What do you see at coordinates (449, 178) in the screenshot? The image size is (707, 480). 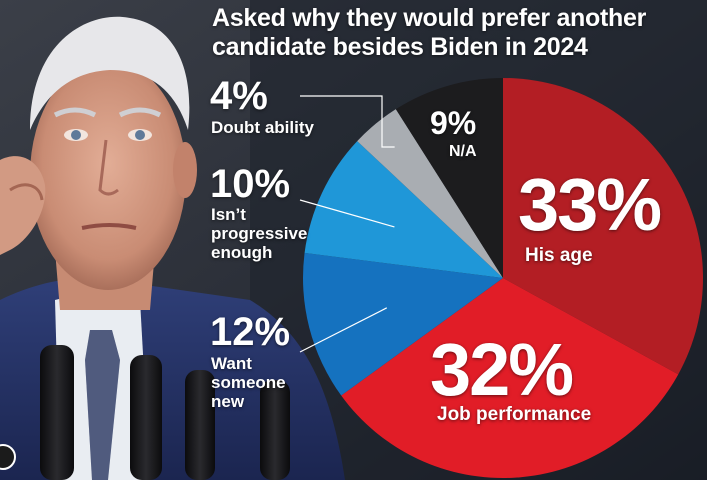 I see `pie-slice-na` at bounding box center [449, 178].